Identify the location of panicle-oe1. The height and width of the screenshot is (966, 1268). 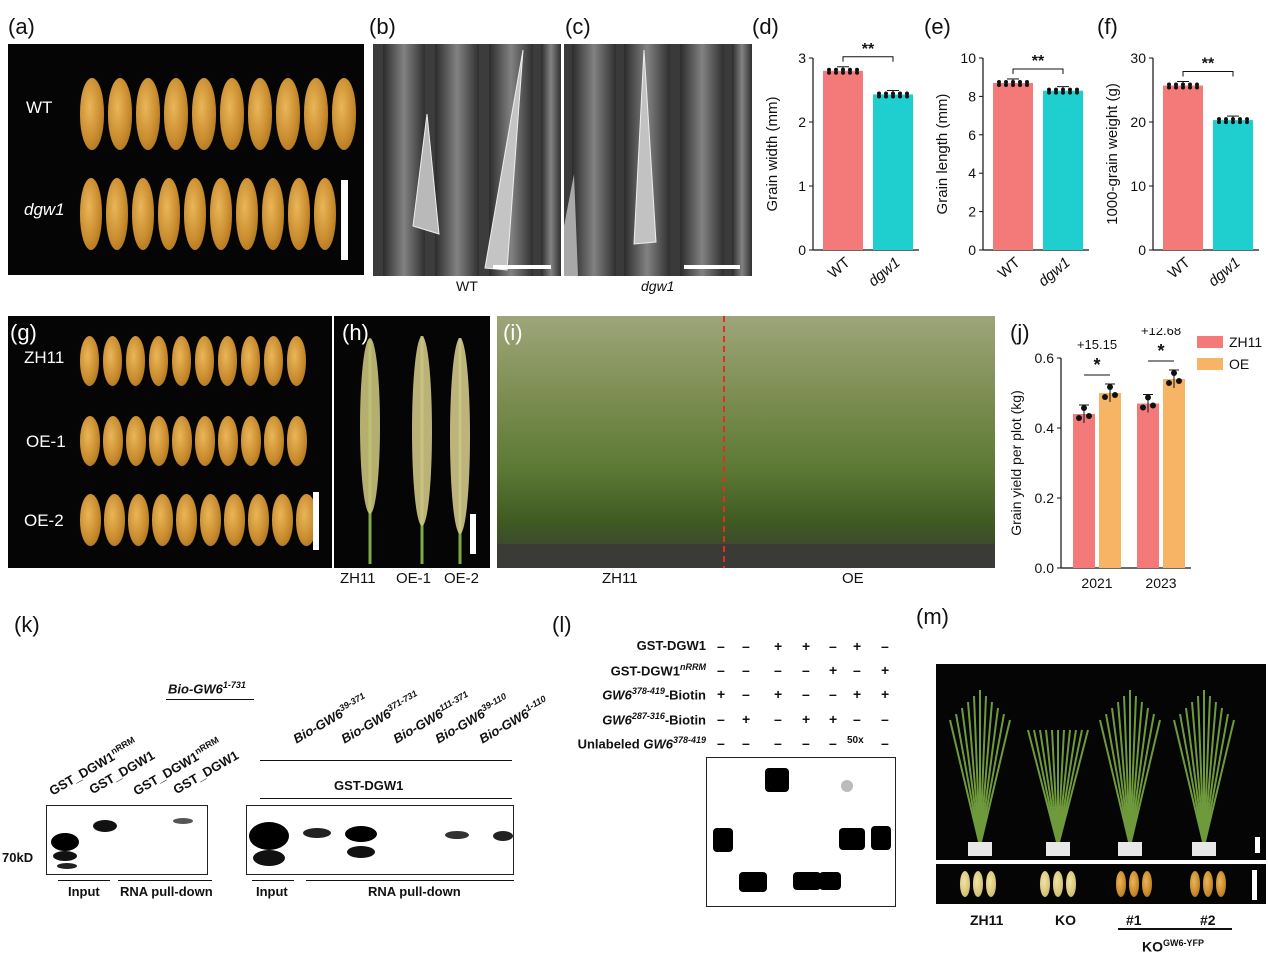
(422, 450).